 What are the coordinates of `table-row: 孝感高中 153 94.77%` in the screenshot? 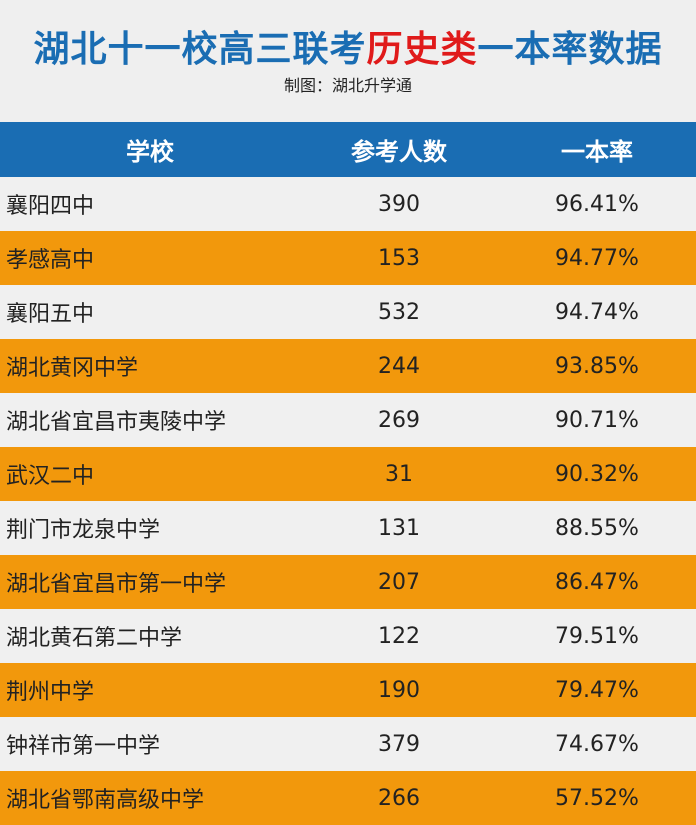 It's located at (348, 258).